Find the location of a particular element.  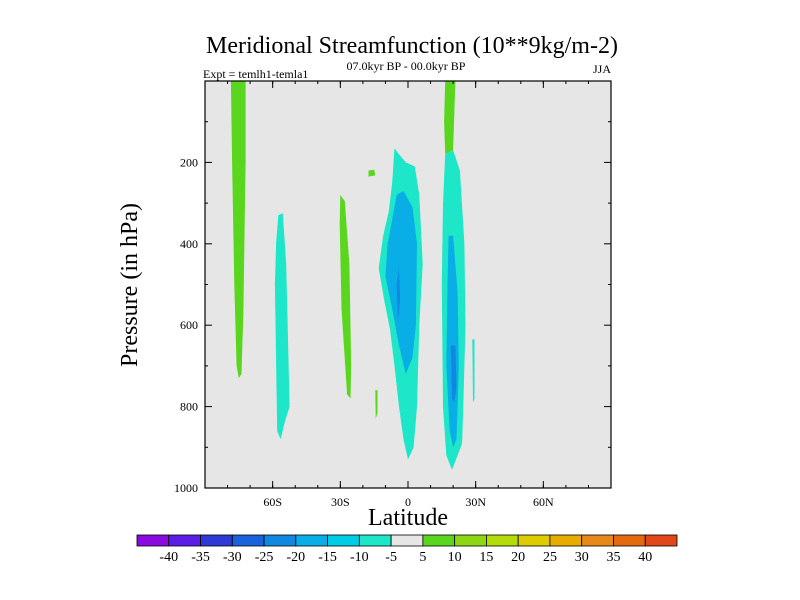

season-label: JJA is located at coordinates (602, 69).